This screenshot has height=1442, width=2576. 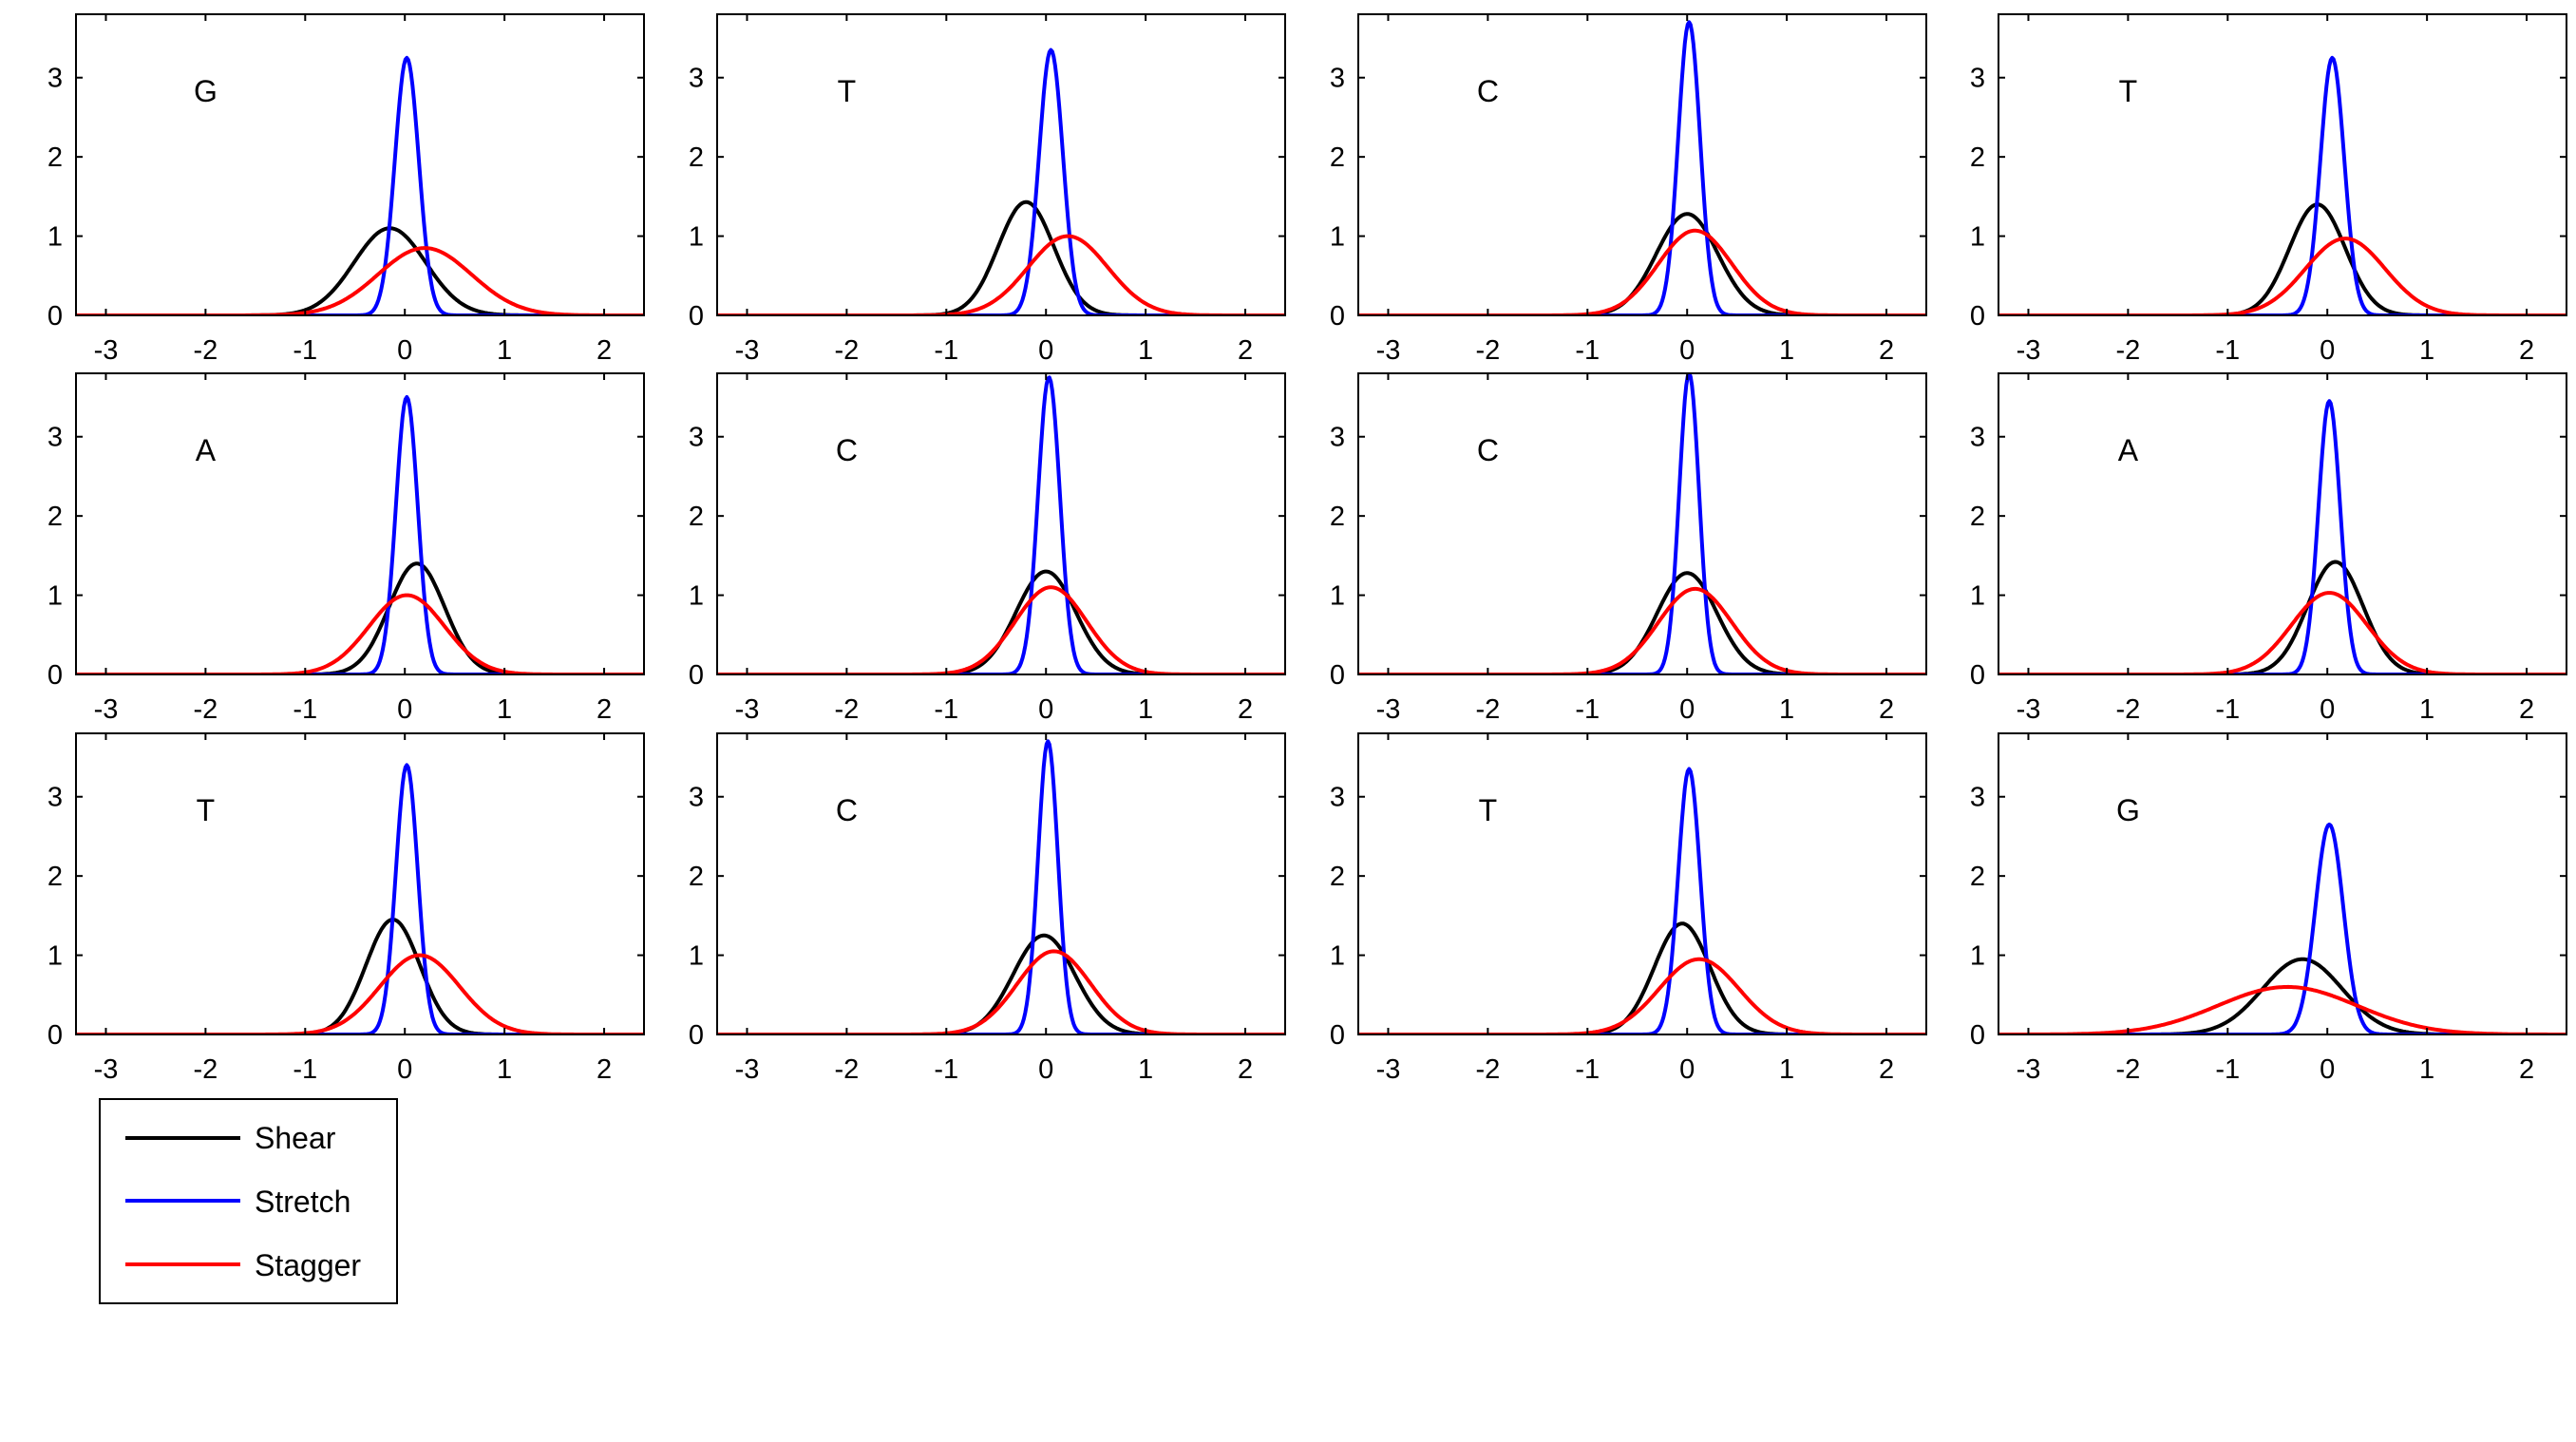 What do you see at coordinates (248, 1201) in the screenshot?
I see `legend: Shear Stretch Stagger` at bounding box center [248, 1201].